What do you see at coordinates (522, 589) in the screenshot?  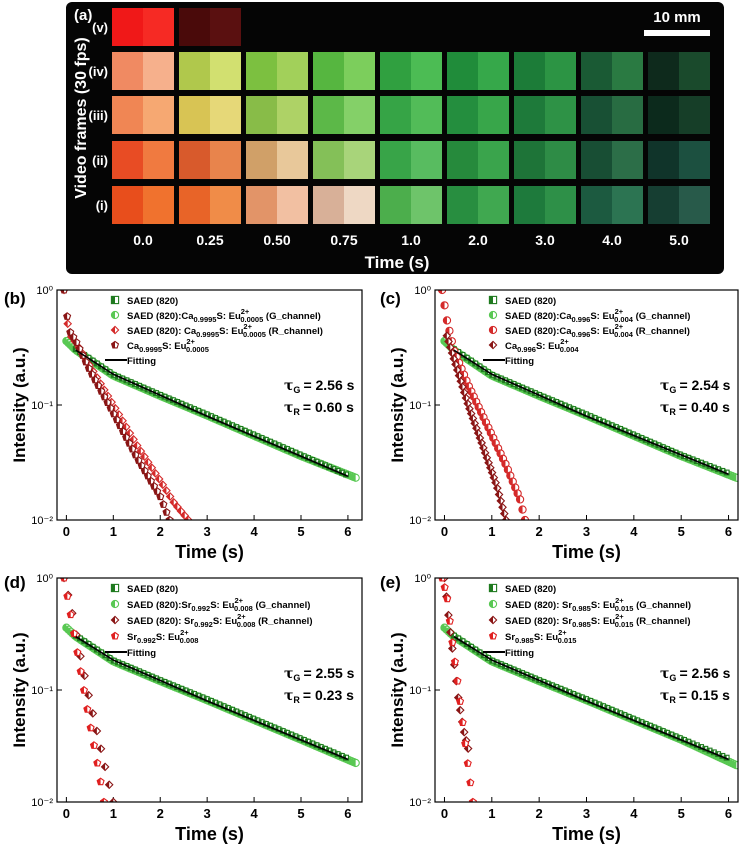 I see `legend-item: SAED (820)` at bounding box center [522, 589].